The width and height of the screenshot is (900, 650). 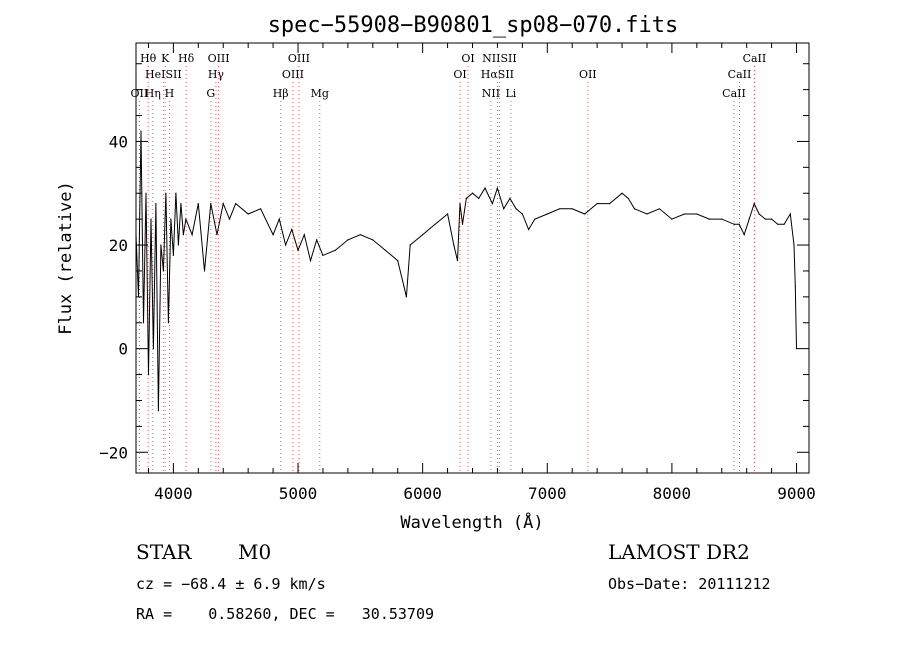 I want to click on line-marker-label: Hβ, so click(x=281, y=93).